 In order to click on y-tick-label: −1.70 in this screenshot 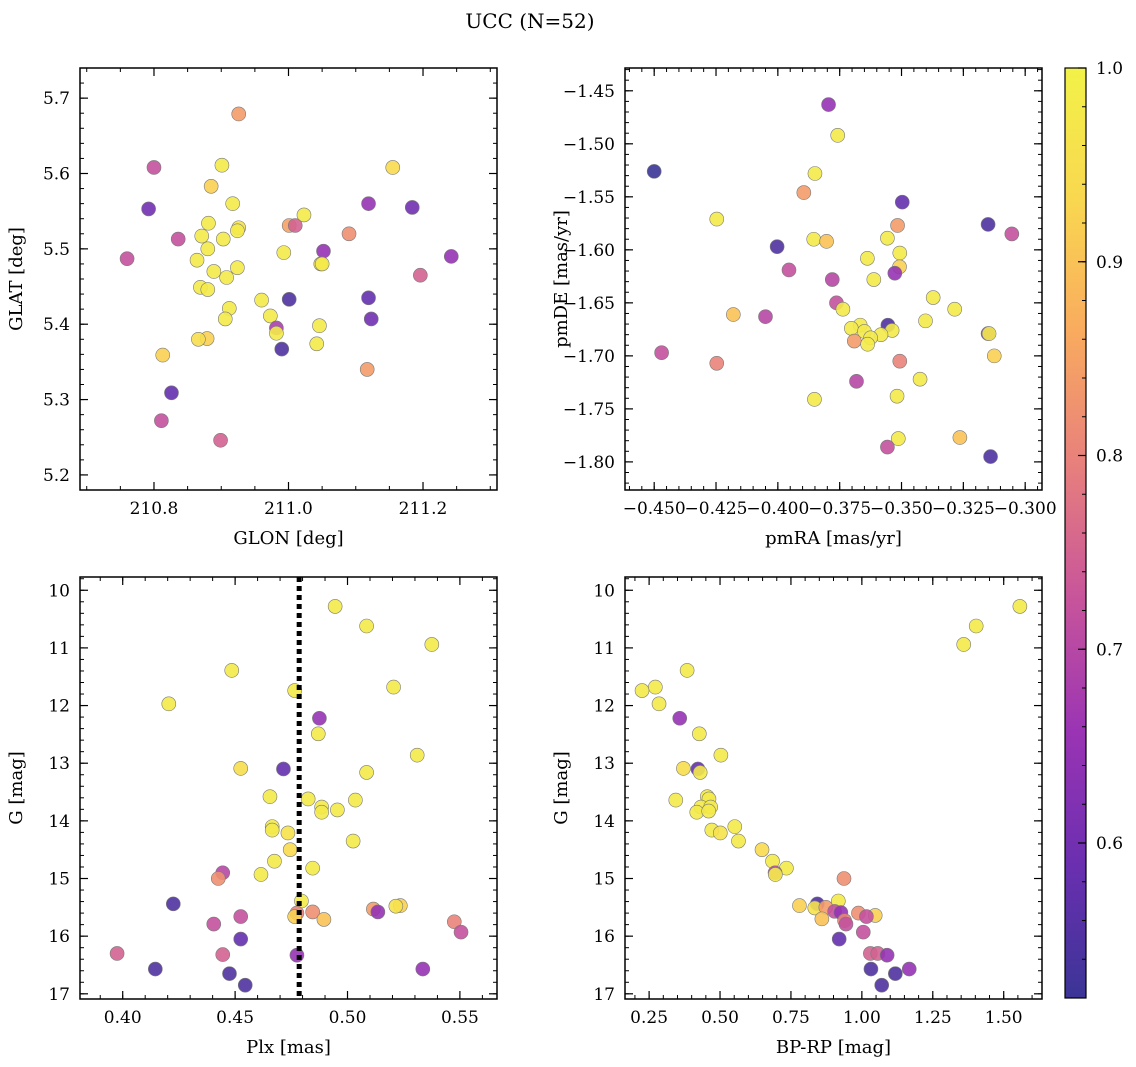, I will do `click(589, 357)`.